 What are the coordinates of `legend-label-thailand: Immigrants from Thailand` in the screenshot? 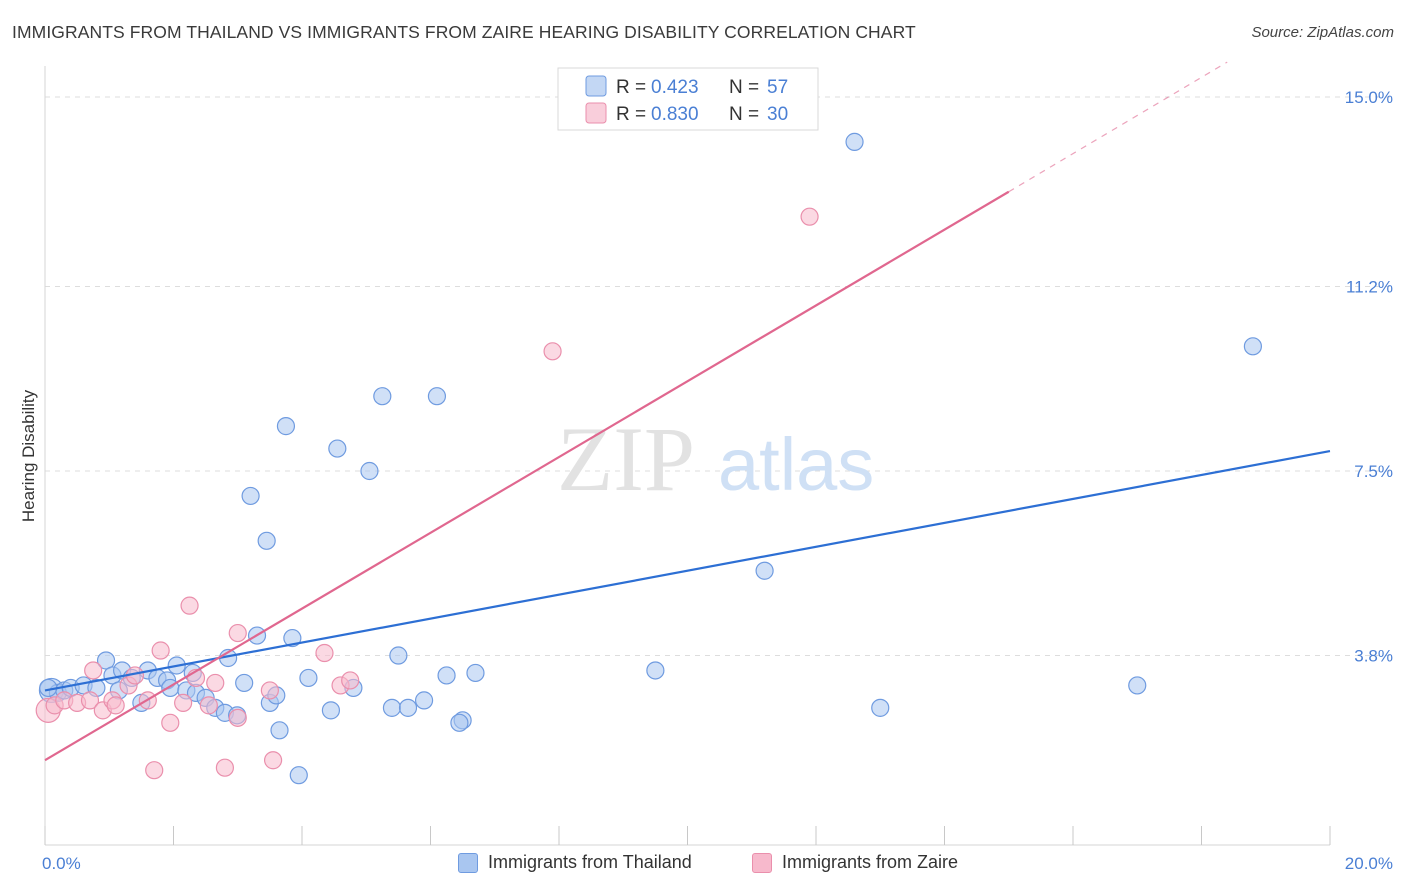 It's located at (590, 862).